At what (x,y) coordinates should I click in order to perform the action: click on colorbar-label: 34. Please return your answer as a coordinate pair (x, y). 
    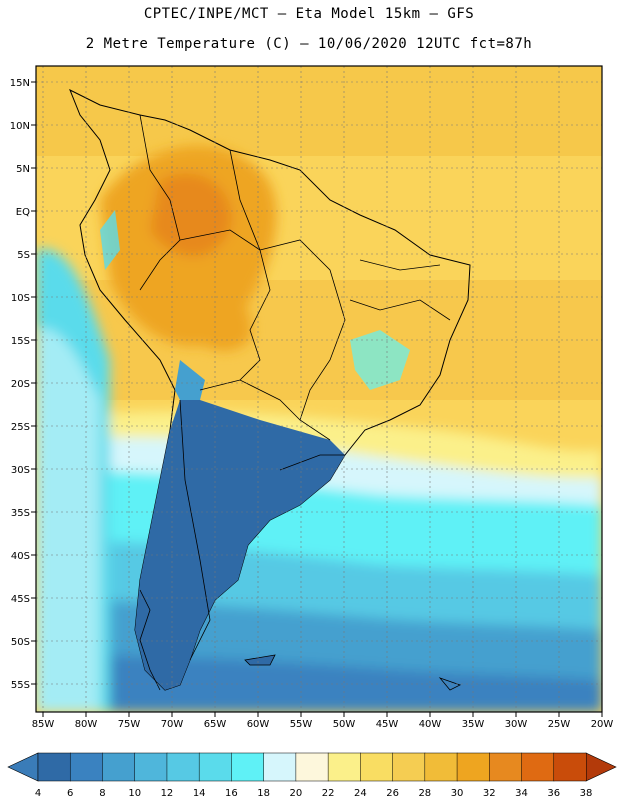
    Looking at the image, I should click on (521, 793).